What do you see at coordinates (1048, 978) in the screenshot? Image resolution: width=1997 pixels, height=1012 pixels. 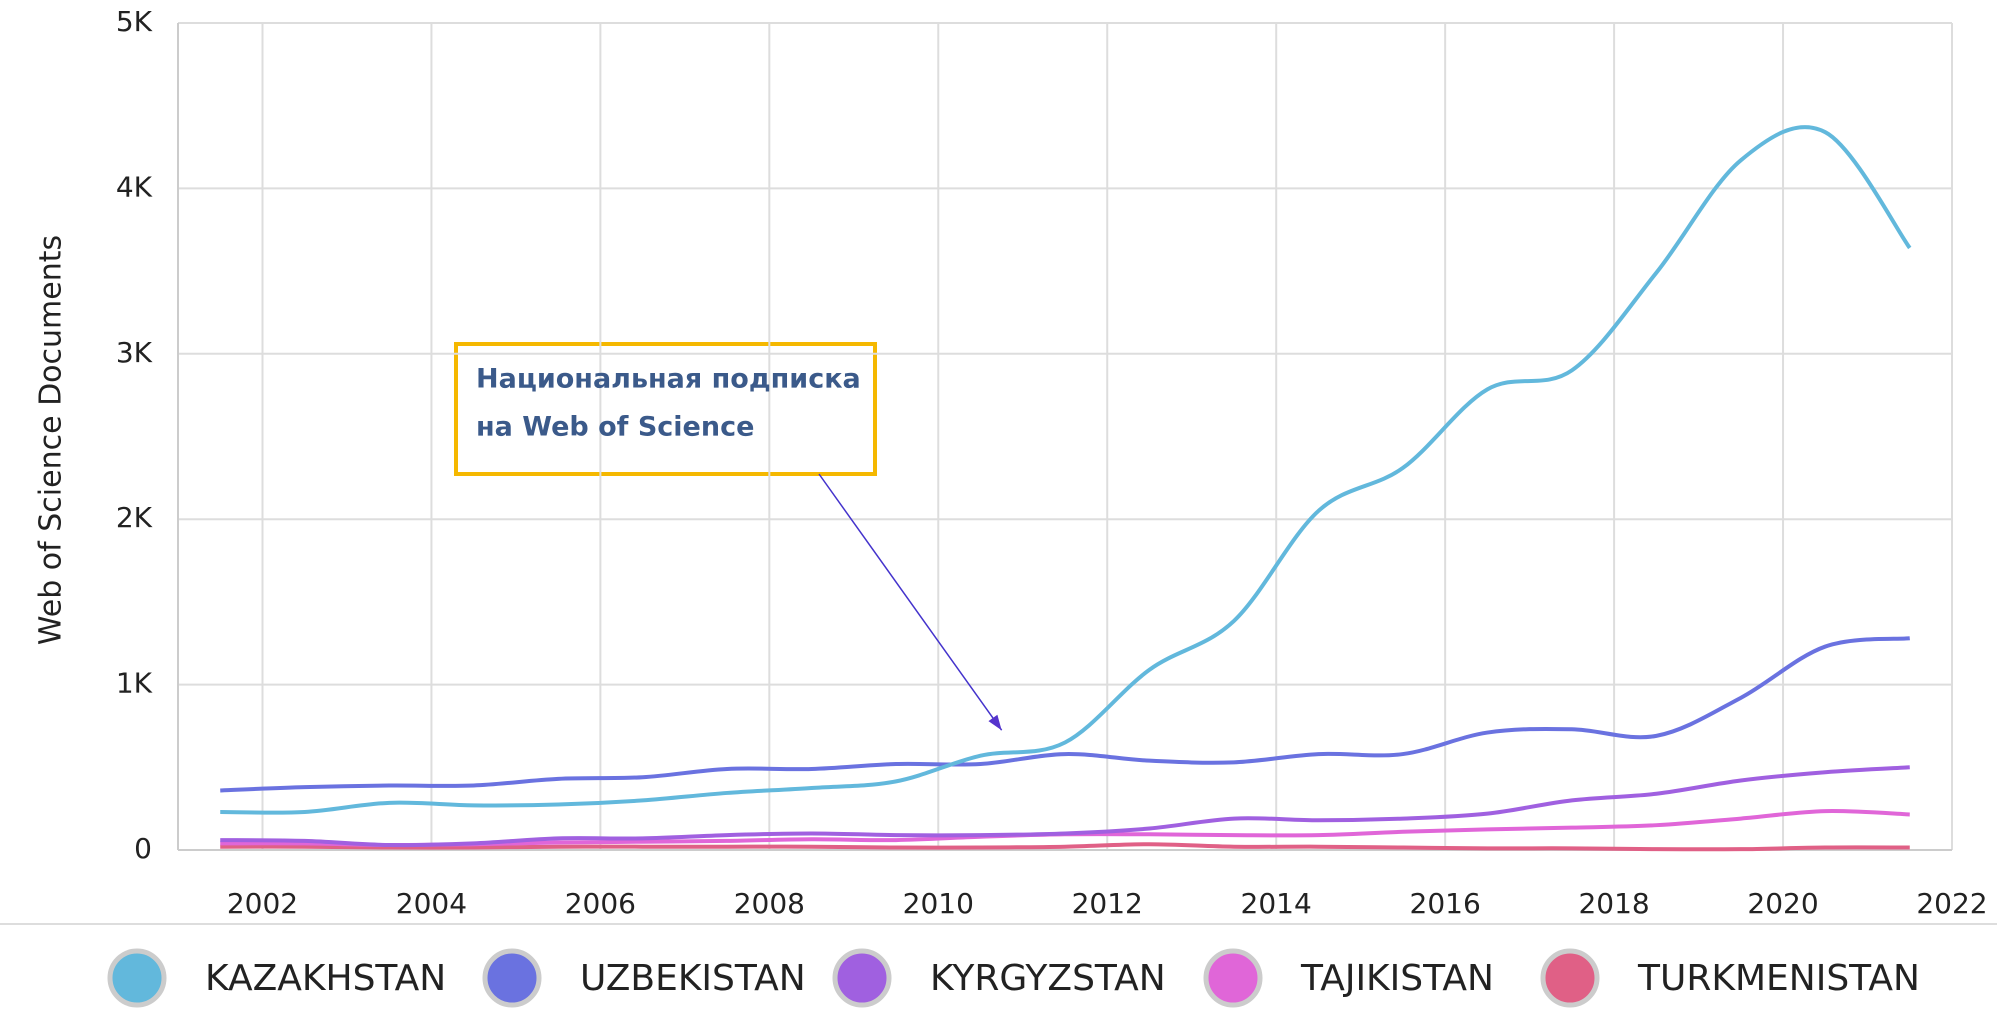 I see `legend-label: KYRGYZSTAN` at bounding box center [1048, 978].